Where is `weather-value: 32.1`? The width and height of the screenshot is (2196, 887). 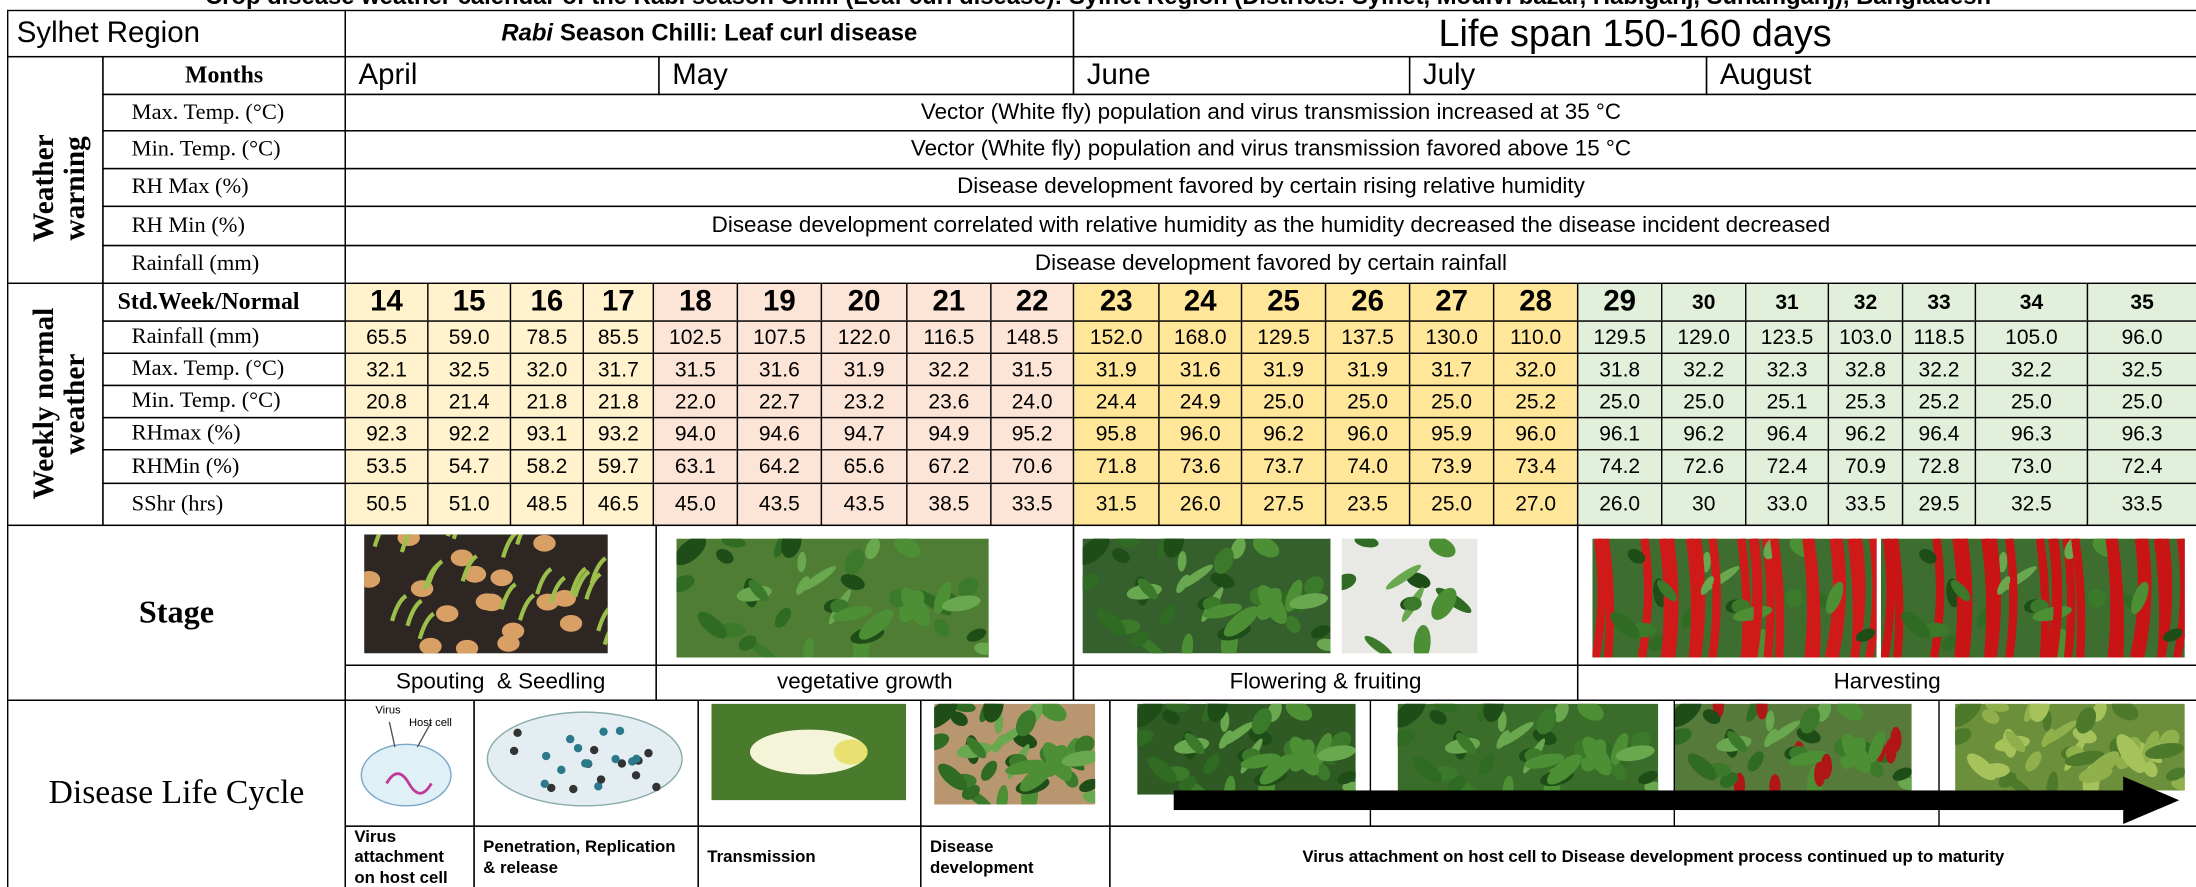
weather-value: 32.1 is located at coordinates (386, 369).